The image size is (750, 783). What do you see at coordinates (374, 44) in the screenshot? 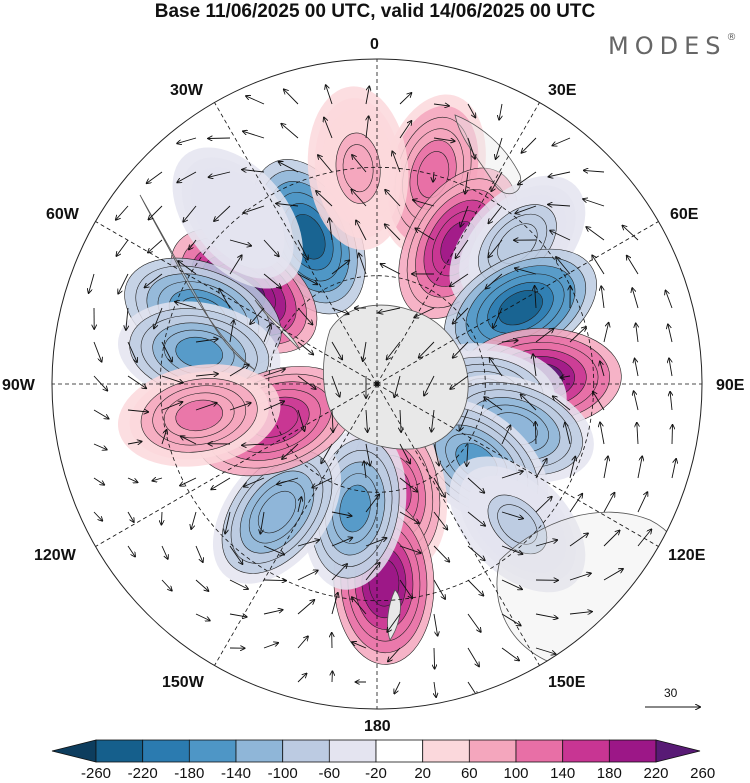
I see `lon-label-0: 0` at bounding box center [374, 44].